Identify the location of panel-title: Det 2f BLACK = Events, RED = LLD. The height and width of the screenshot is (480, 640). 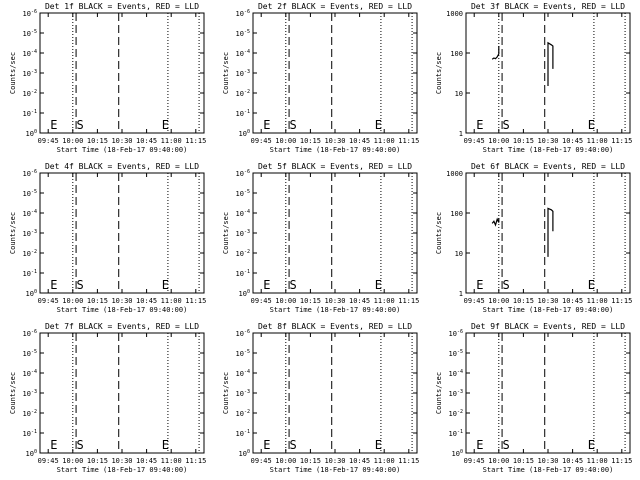
(335, 6).